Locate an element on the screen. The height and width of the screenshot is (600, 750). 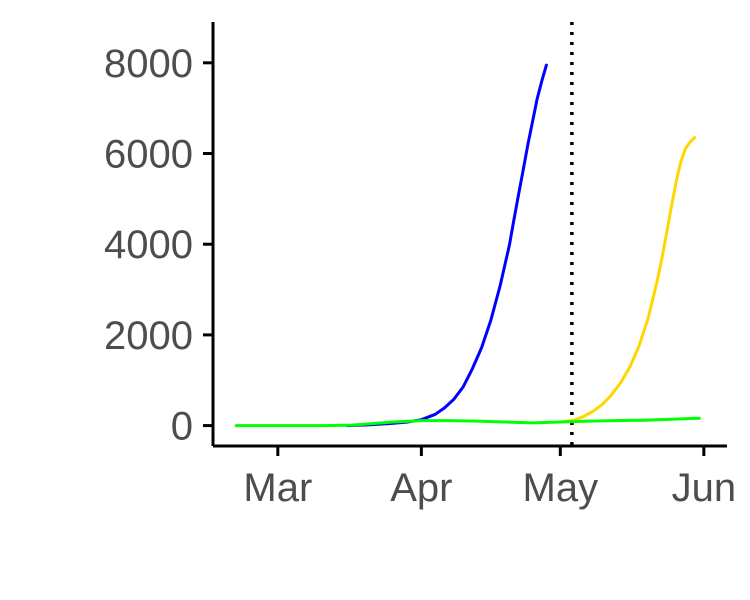
x-axis-ticks: Mar Apr May Jun is located at coordinates (489, 478).